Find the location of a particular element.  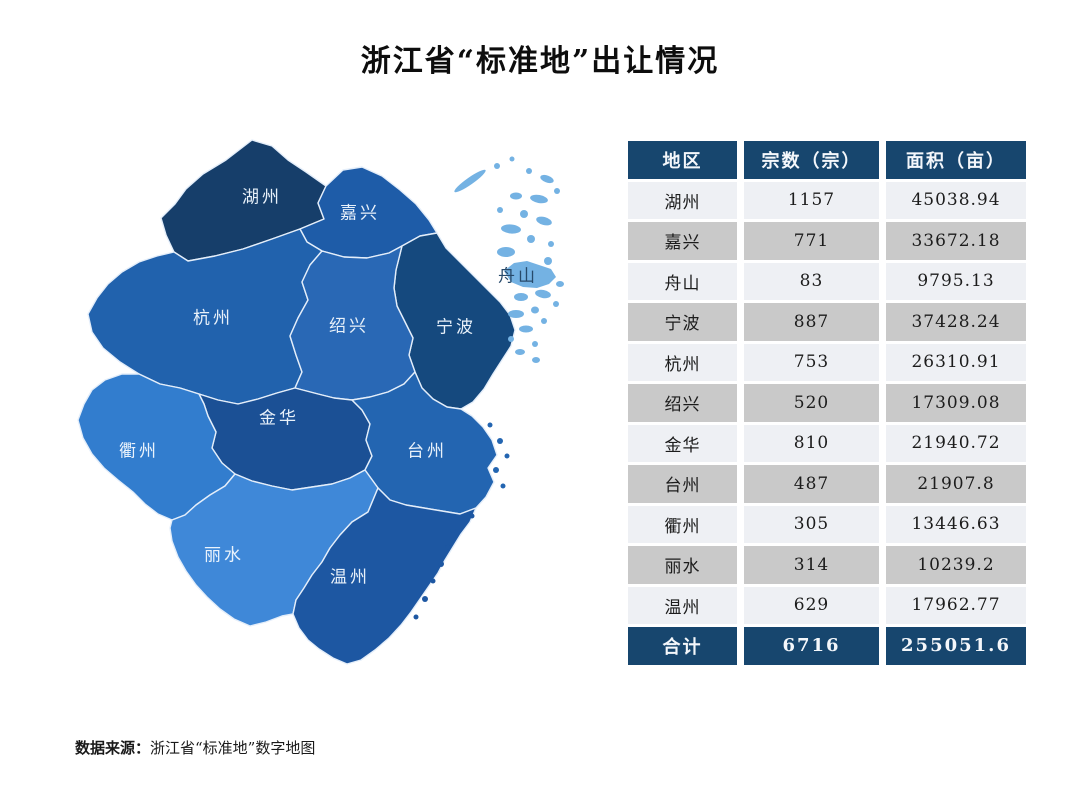

table-cell: 1157 is located at coordinates (811, 200).